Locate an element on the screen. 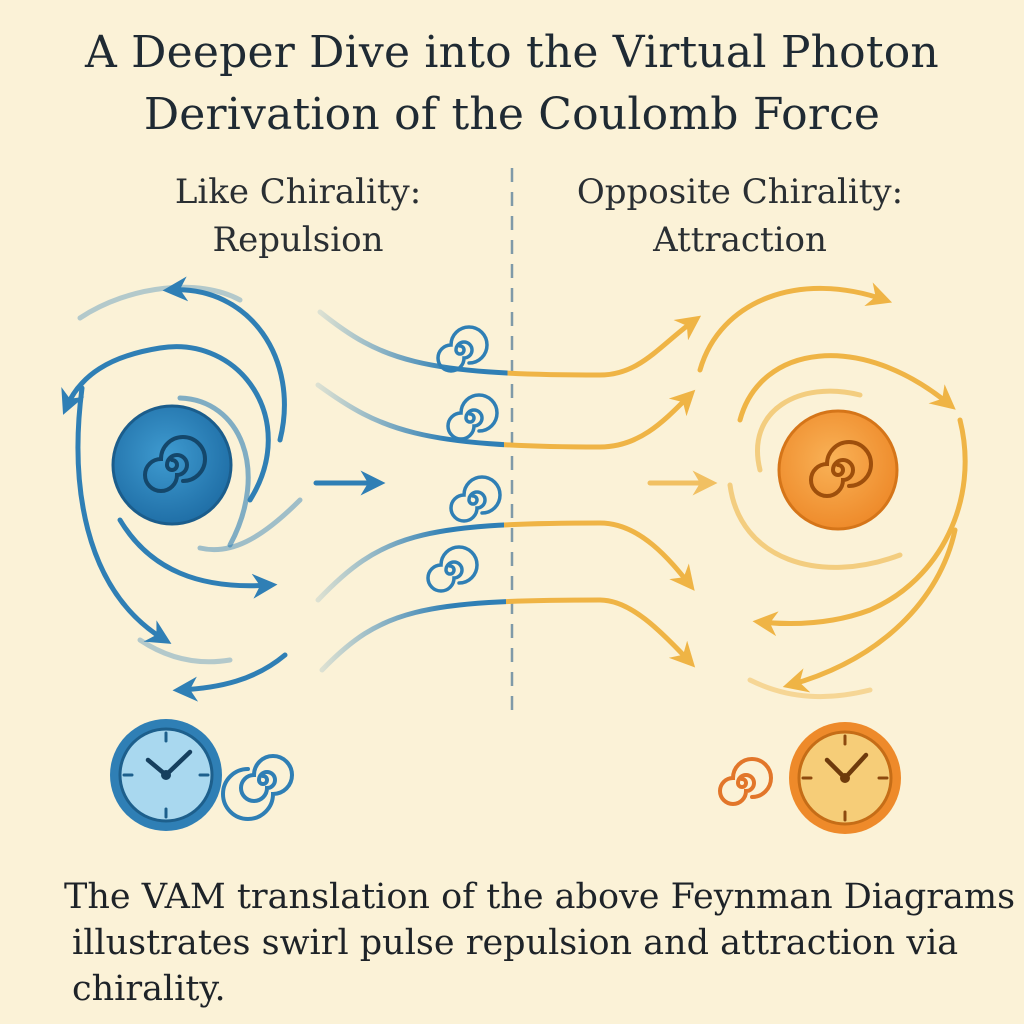  like-chirality-label-line-1: Like Chirality: is located at coordinates (298, 192).